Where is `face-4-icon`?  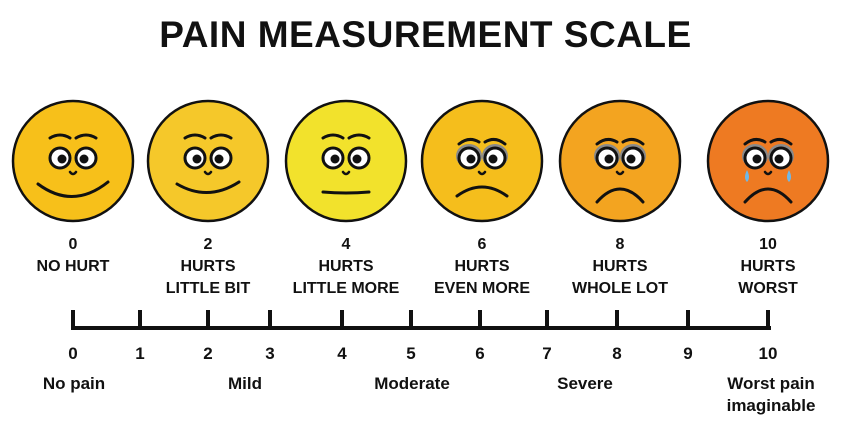 face-4-icon is located at coordinates (346, 161).